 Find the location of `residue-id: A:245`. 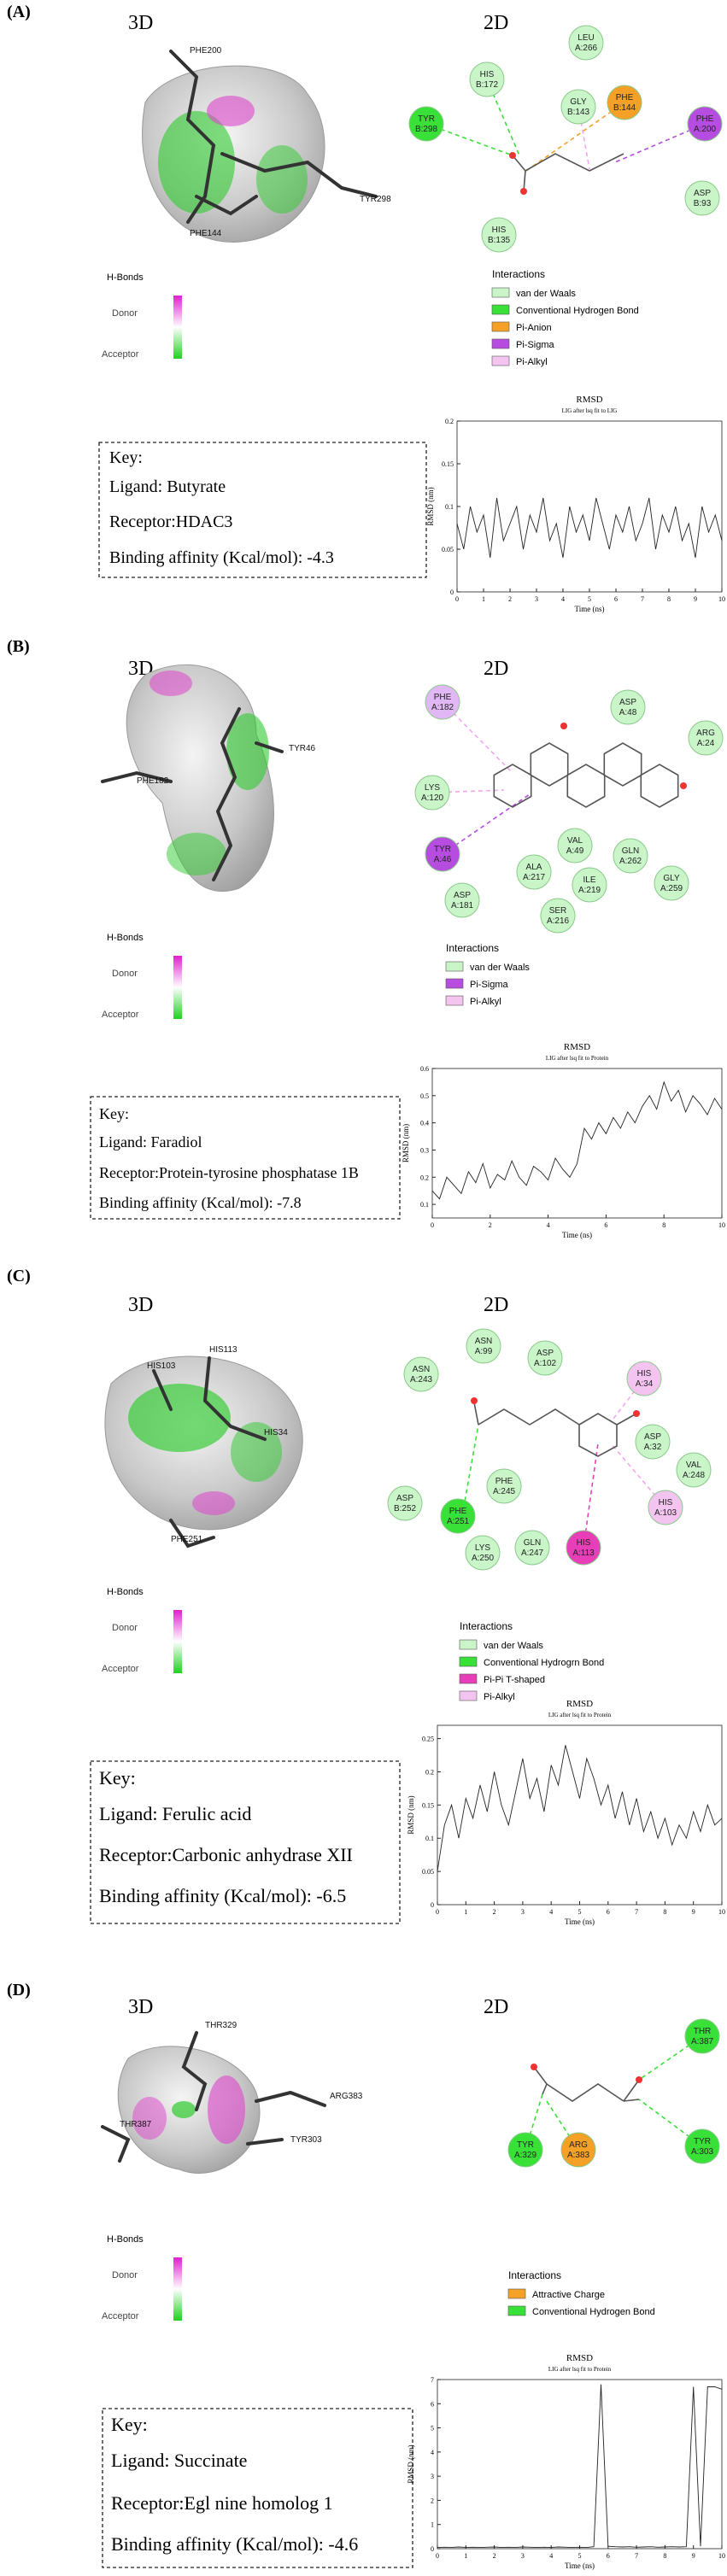

residue-id: A:245 is located at coordinates (505, 1491).